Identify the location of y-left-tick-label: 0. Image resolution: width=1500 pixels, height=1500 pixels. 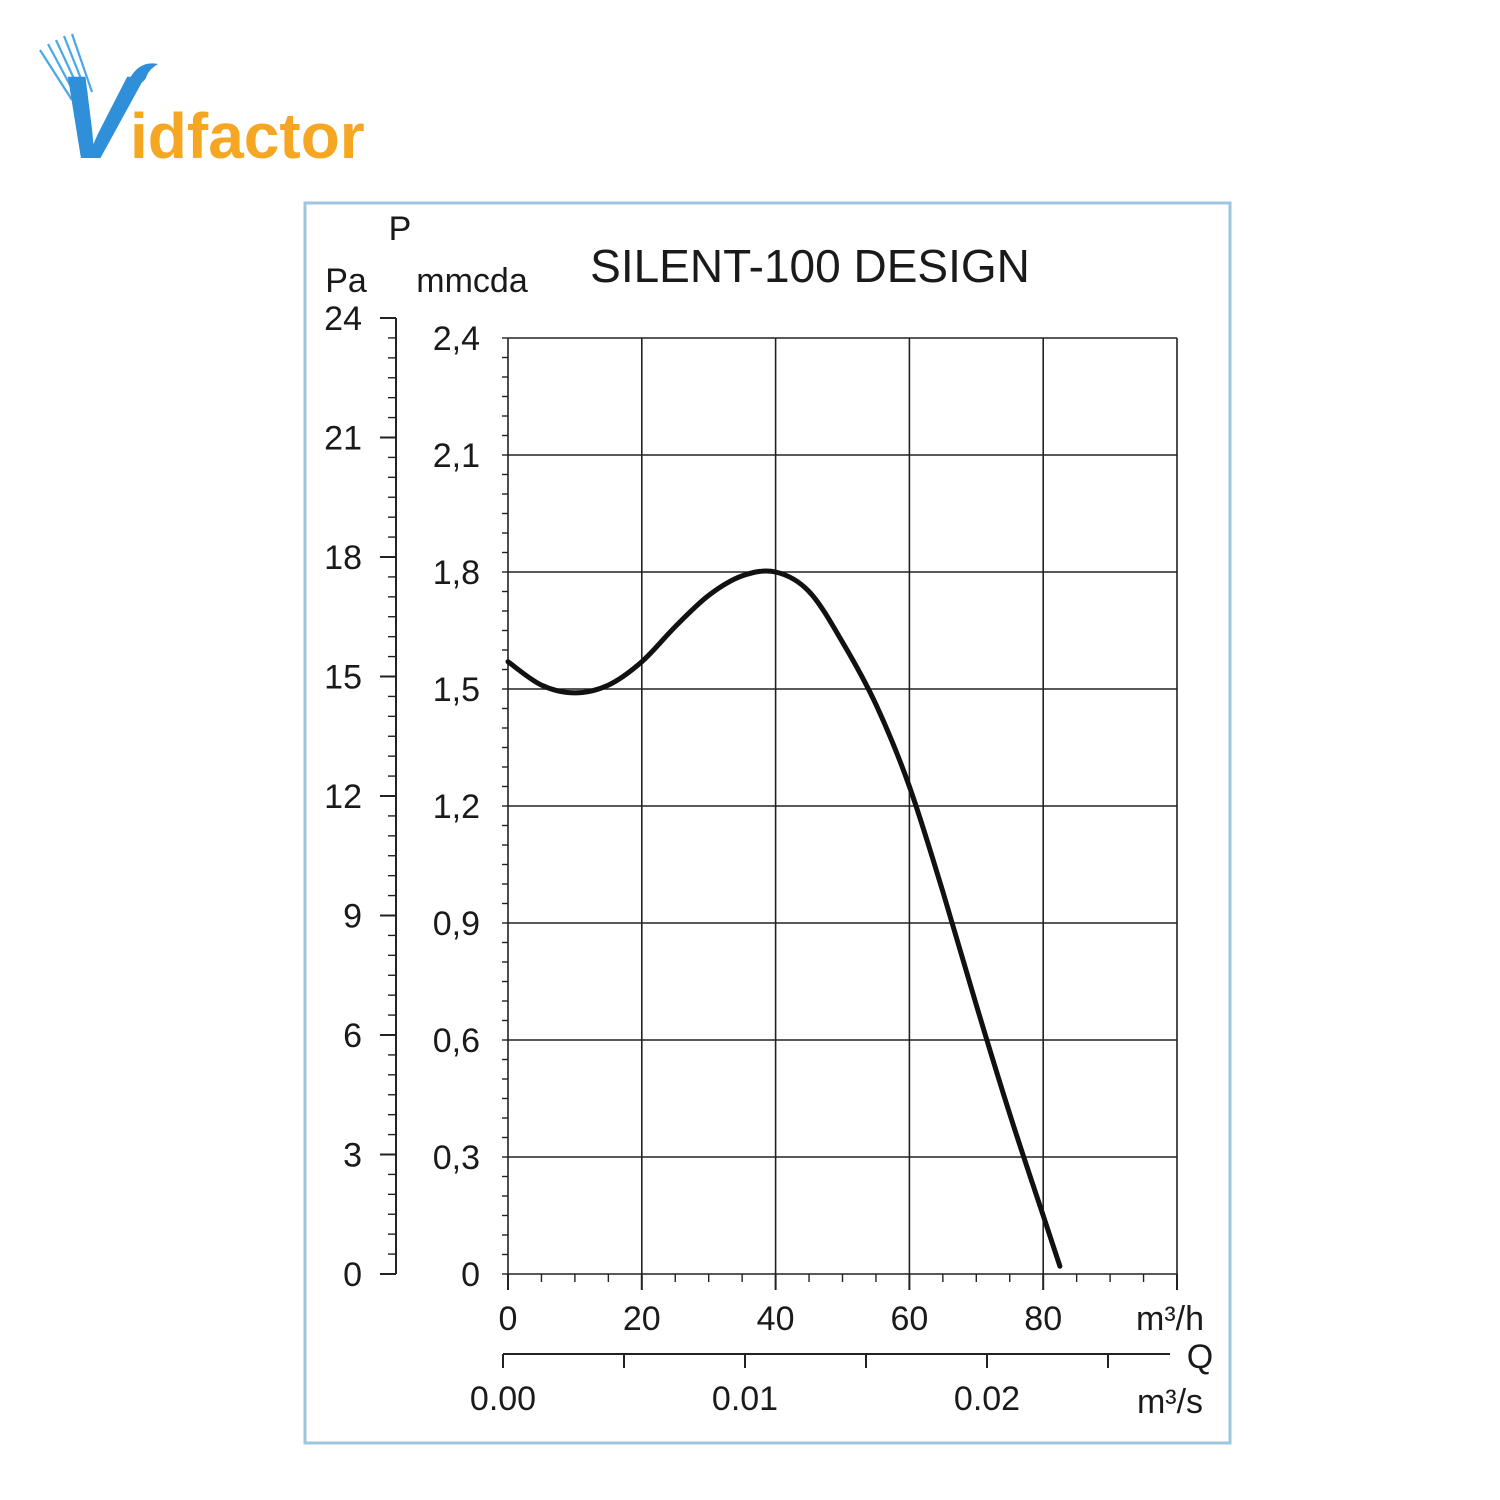
(352, 1275).